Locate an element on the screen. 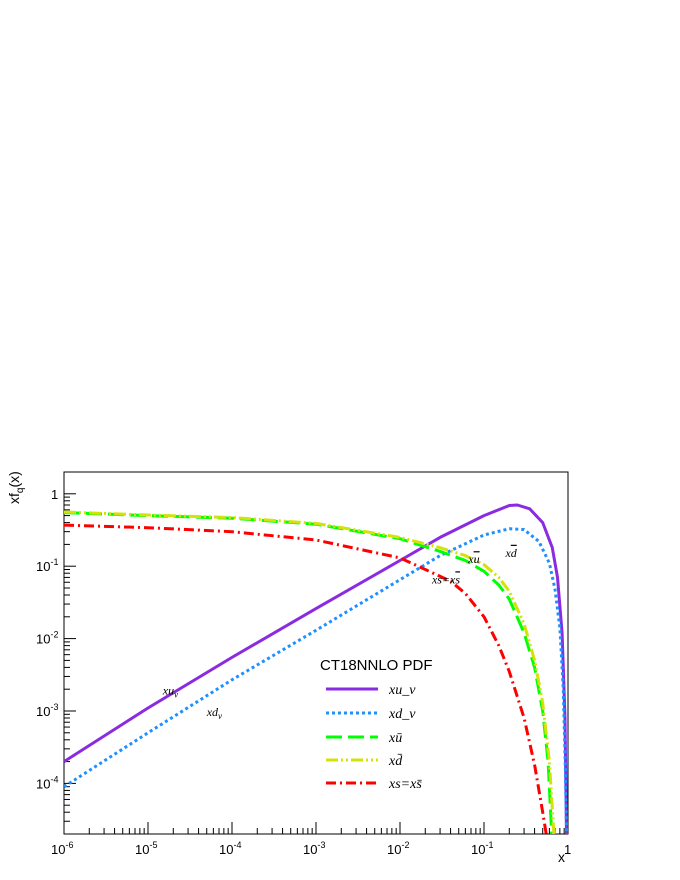 The image size is (680, 880). legend: CT18NNLO PDF xu_v xd_v xū xd̄ xs=xs̄ is located at coordinates (376, 724).